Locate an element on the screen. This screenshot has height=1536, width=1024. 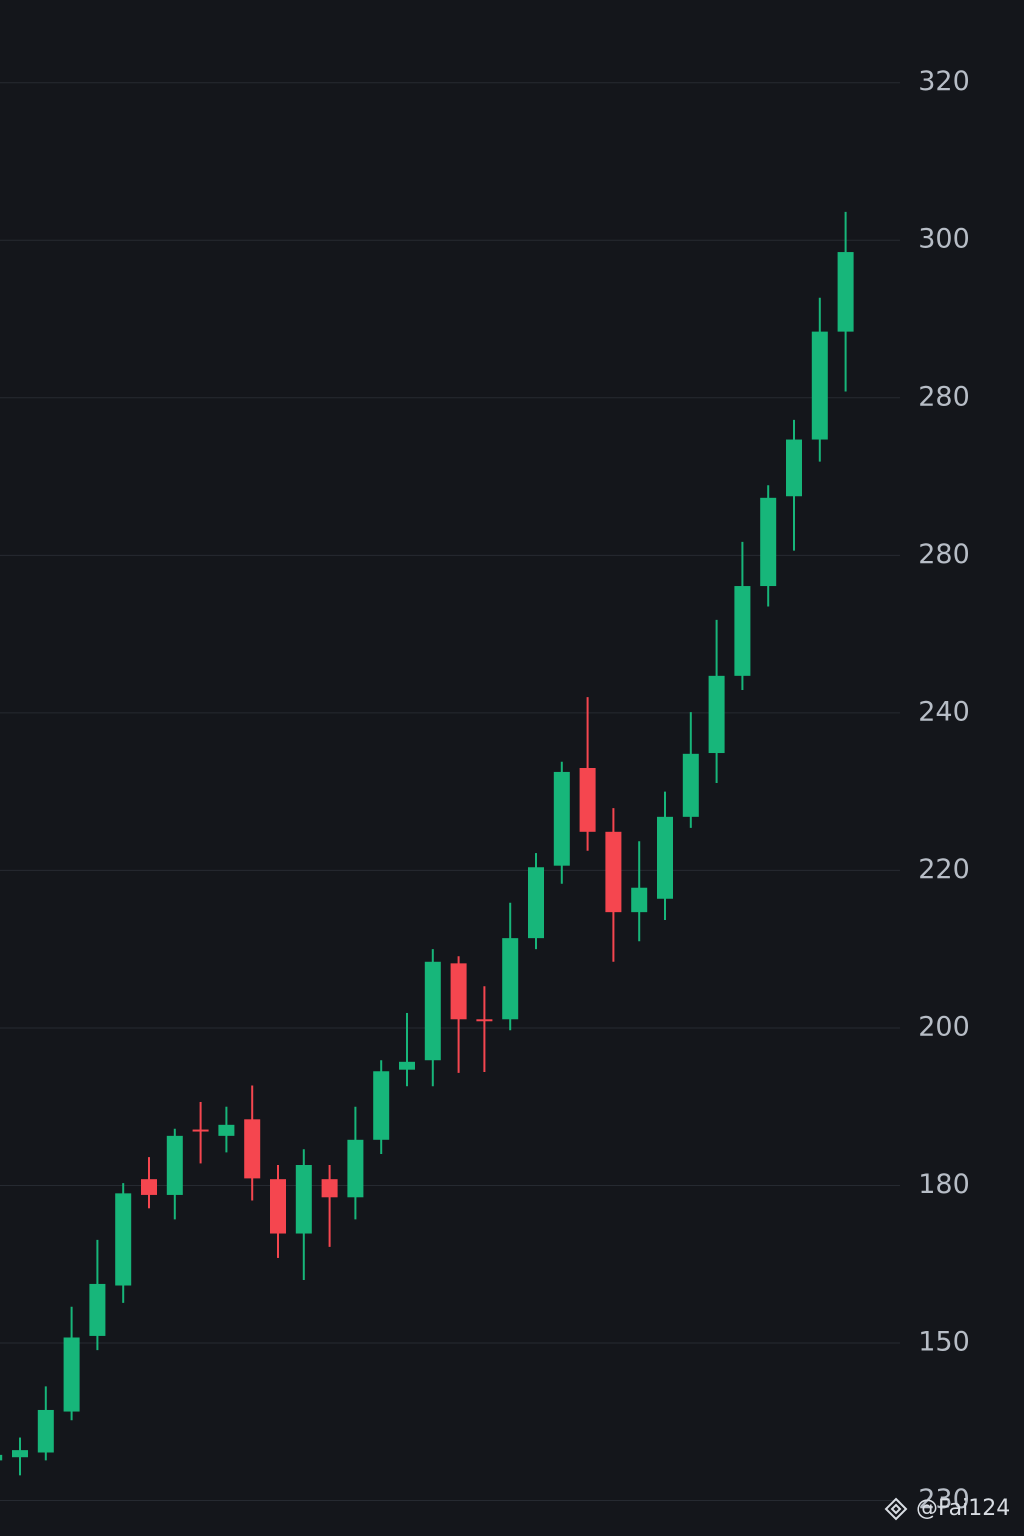
y-tick-label: 200 is located at coordinates (944, 1026).